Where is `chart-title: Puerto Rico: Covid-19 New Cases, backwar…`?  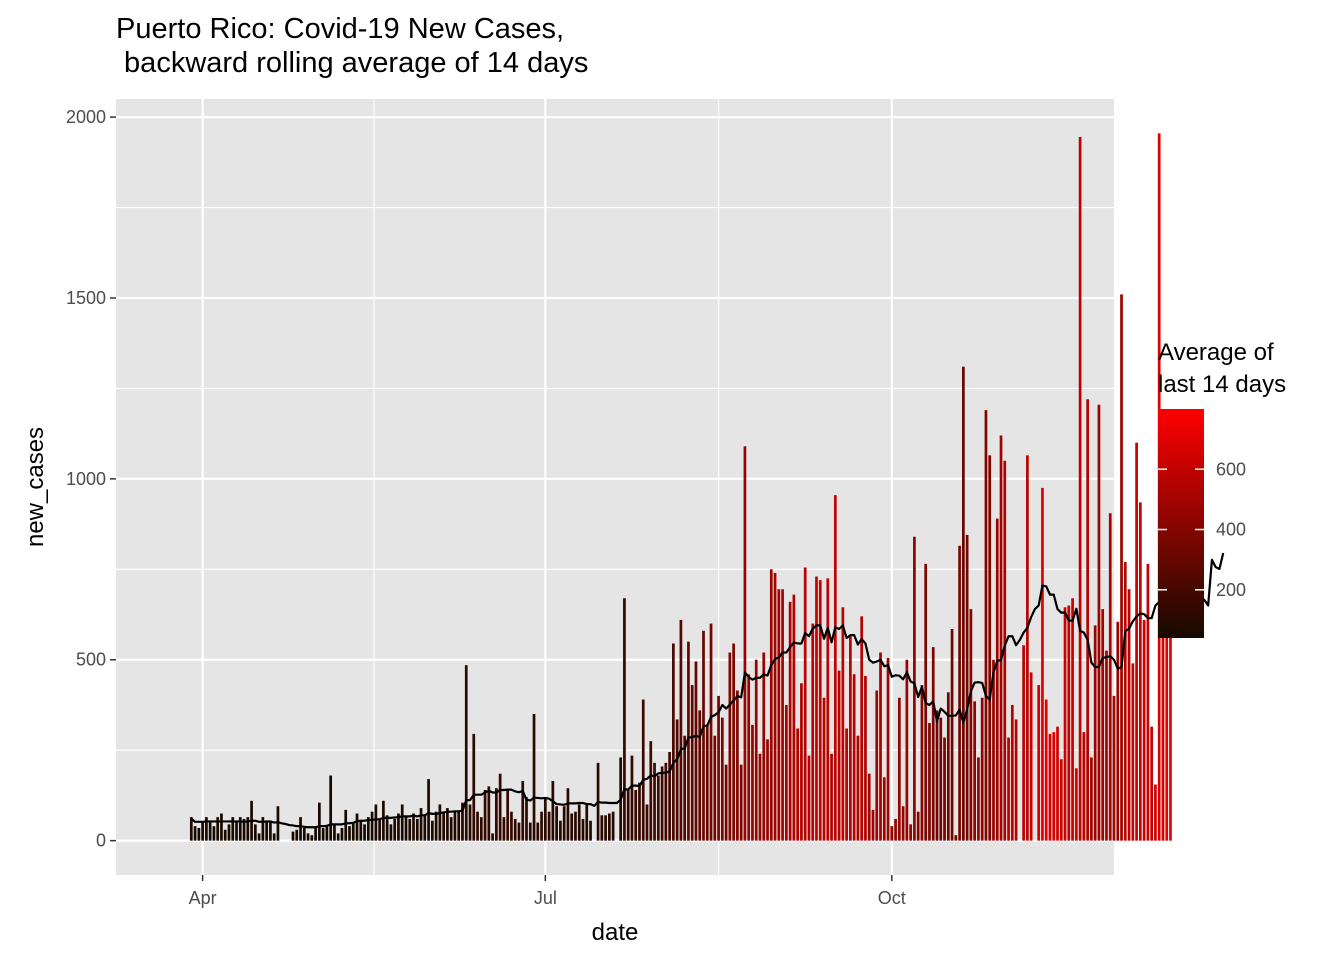
chart-title: Puerto Rico: Covid-19 New Cases, backwar… is located at coordinates (352, 46).